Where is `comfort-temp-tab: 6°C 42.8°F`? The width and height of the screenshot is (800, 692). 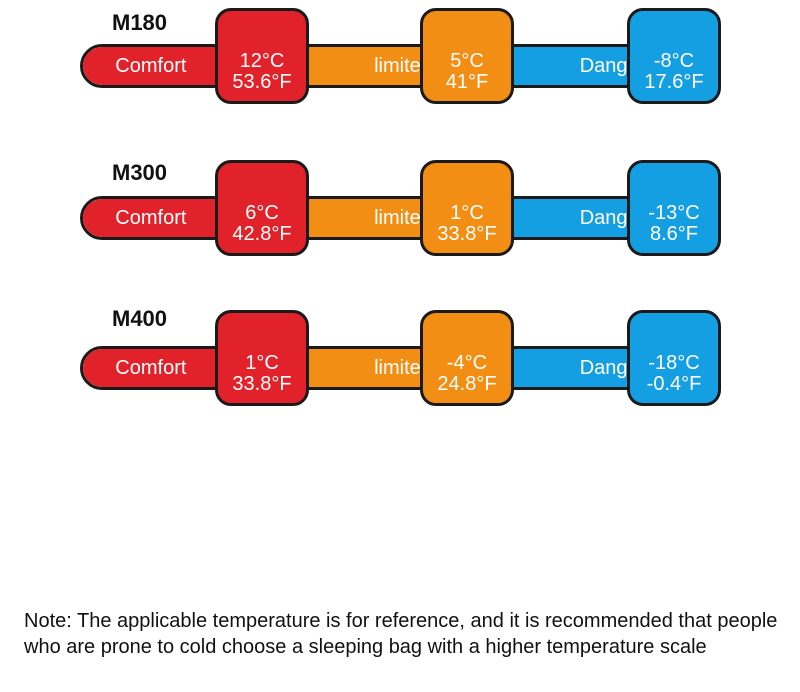
comfort-temp-tab: 6°C 42.8°F is located at coordinates (262, 208).